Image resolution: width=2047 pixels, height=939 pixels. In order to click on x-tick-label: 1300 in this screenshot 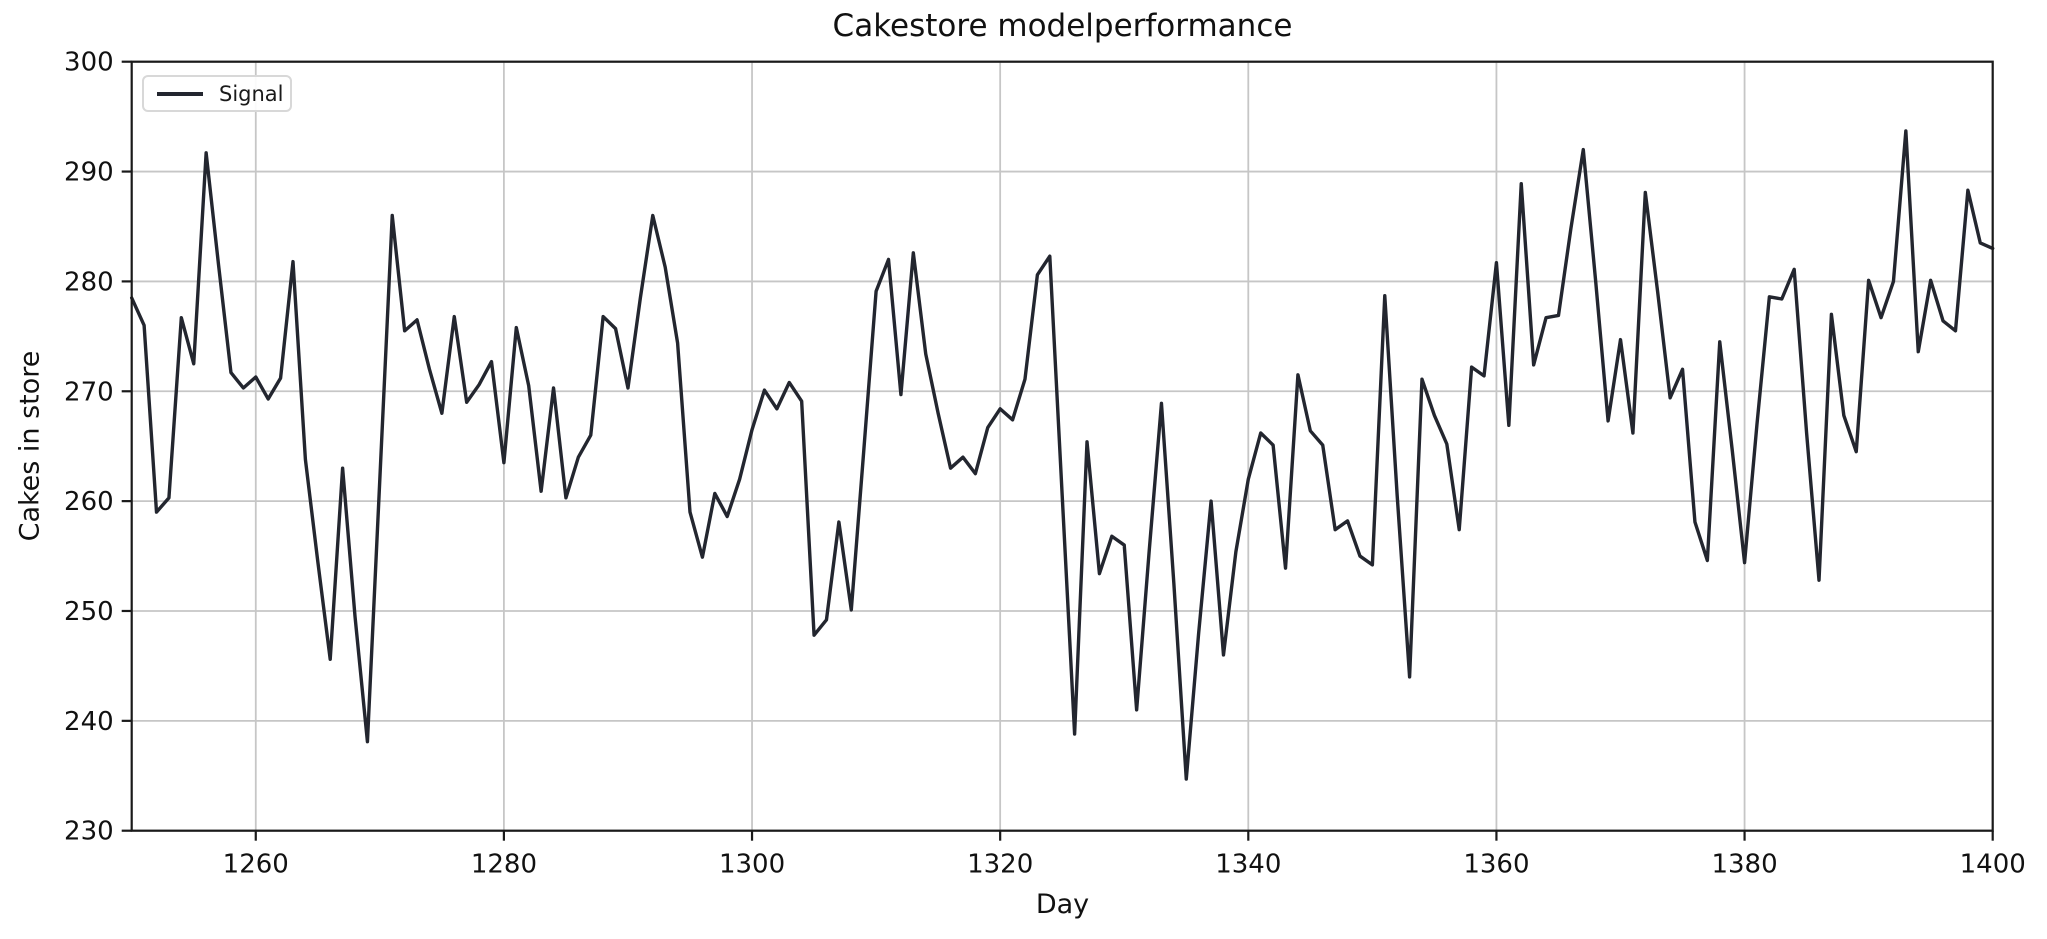, I will do `click(752, 865)`.